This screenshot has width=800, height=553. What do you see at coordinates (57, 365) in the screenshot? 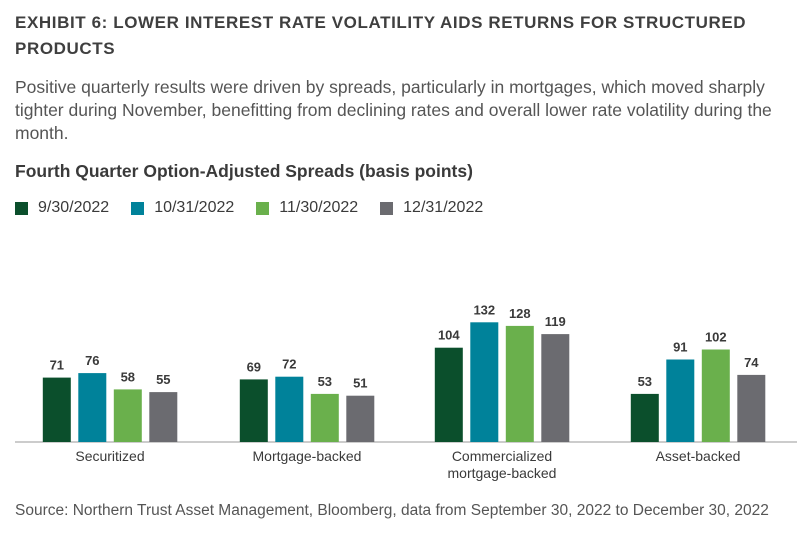
I see `data-label-0-0: 71` at bounding box center [57, 365].